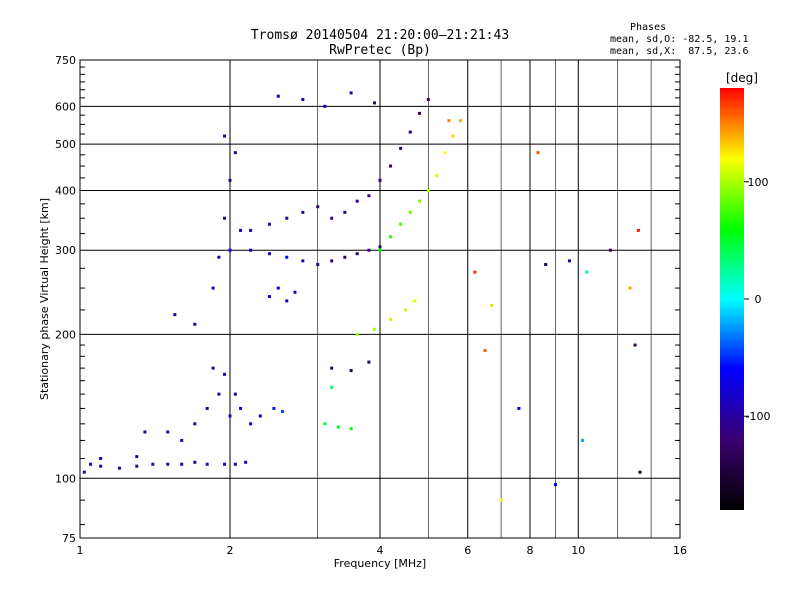  What do you see at coordinates (530, 550) in the screenshot?
I see `x-tick-label: 8` at bounding box center [530, 550].